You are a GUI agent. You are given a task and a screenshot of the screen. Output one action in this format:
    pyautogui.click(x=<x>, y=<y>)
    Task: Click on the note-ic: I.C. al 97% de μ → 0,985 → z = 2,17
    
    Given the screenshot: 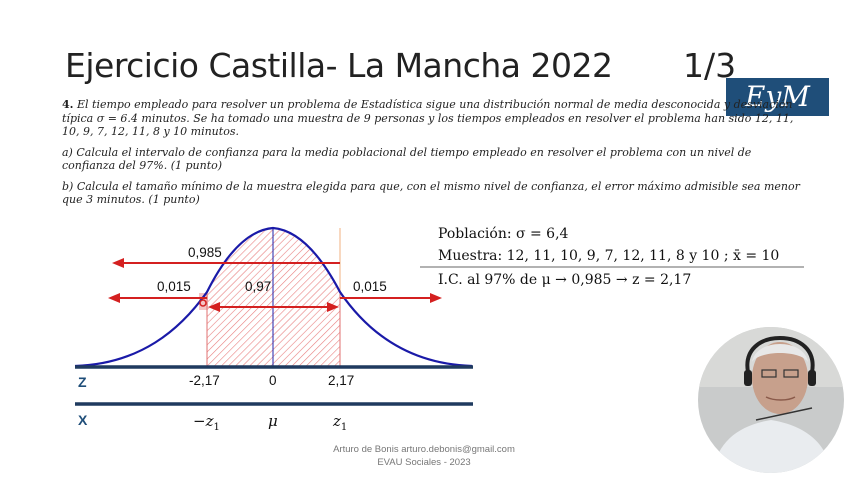 What is the action you would take?
    pyautogui.click(x=565, y=280)
    